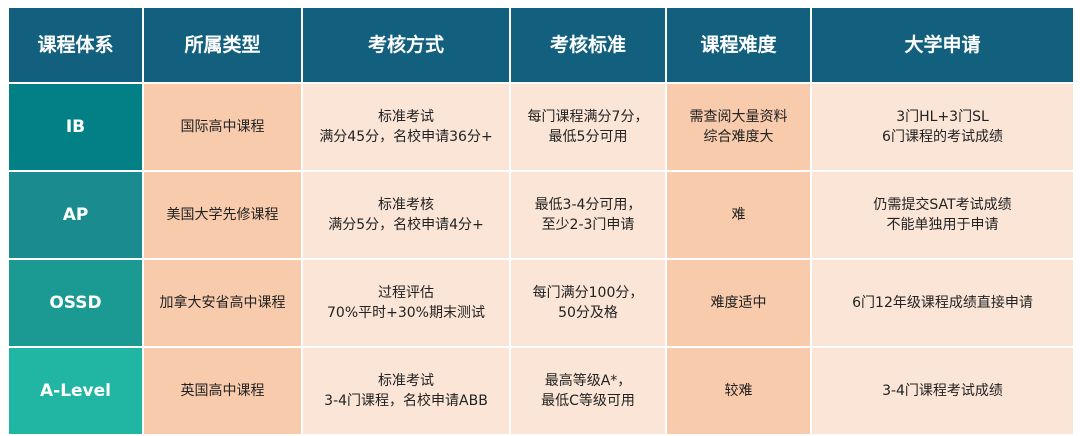 The width and height of the screenshot is (1080, 436). I want to click on cell-university-application: 3门HL+3门SL 6门课程的考试成绩, so click(942, 127).